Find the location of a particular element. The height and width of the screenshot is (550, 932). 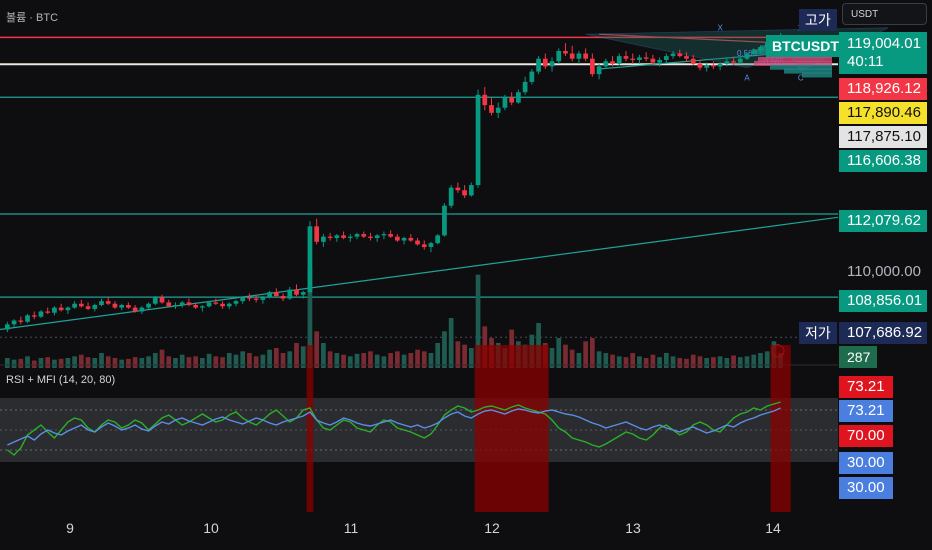

mfi-value-label: 73.21 is located at coordinates (866, 387).